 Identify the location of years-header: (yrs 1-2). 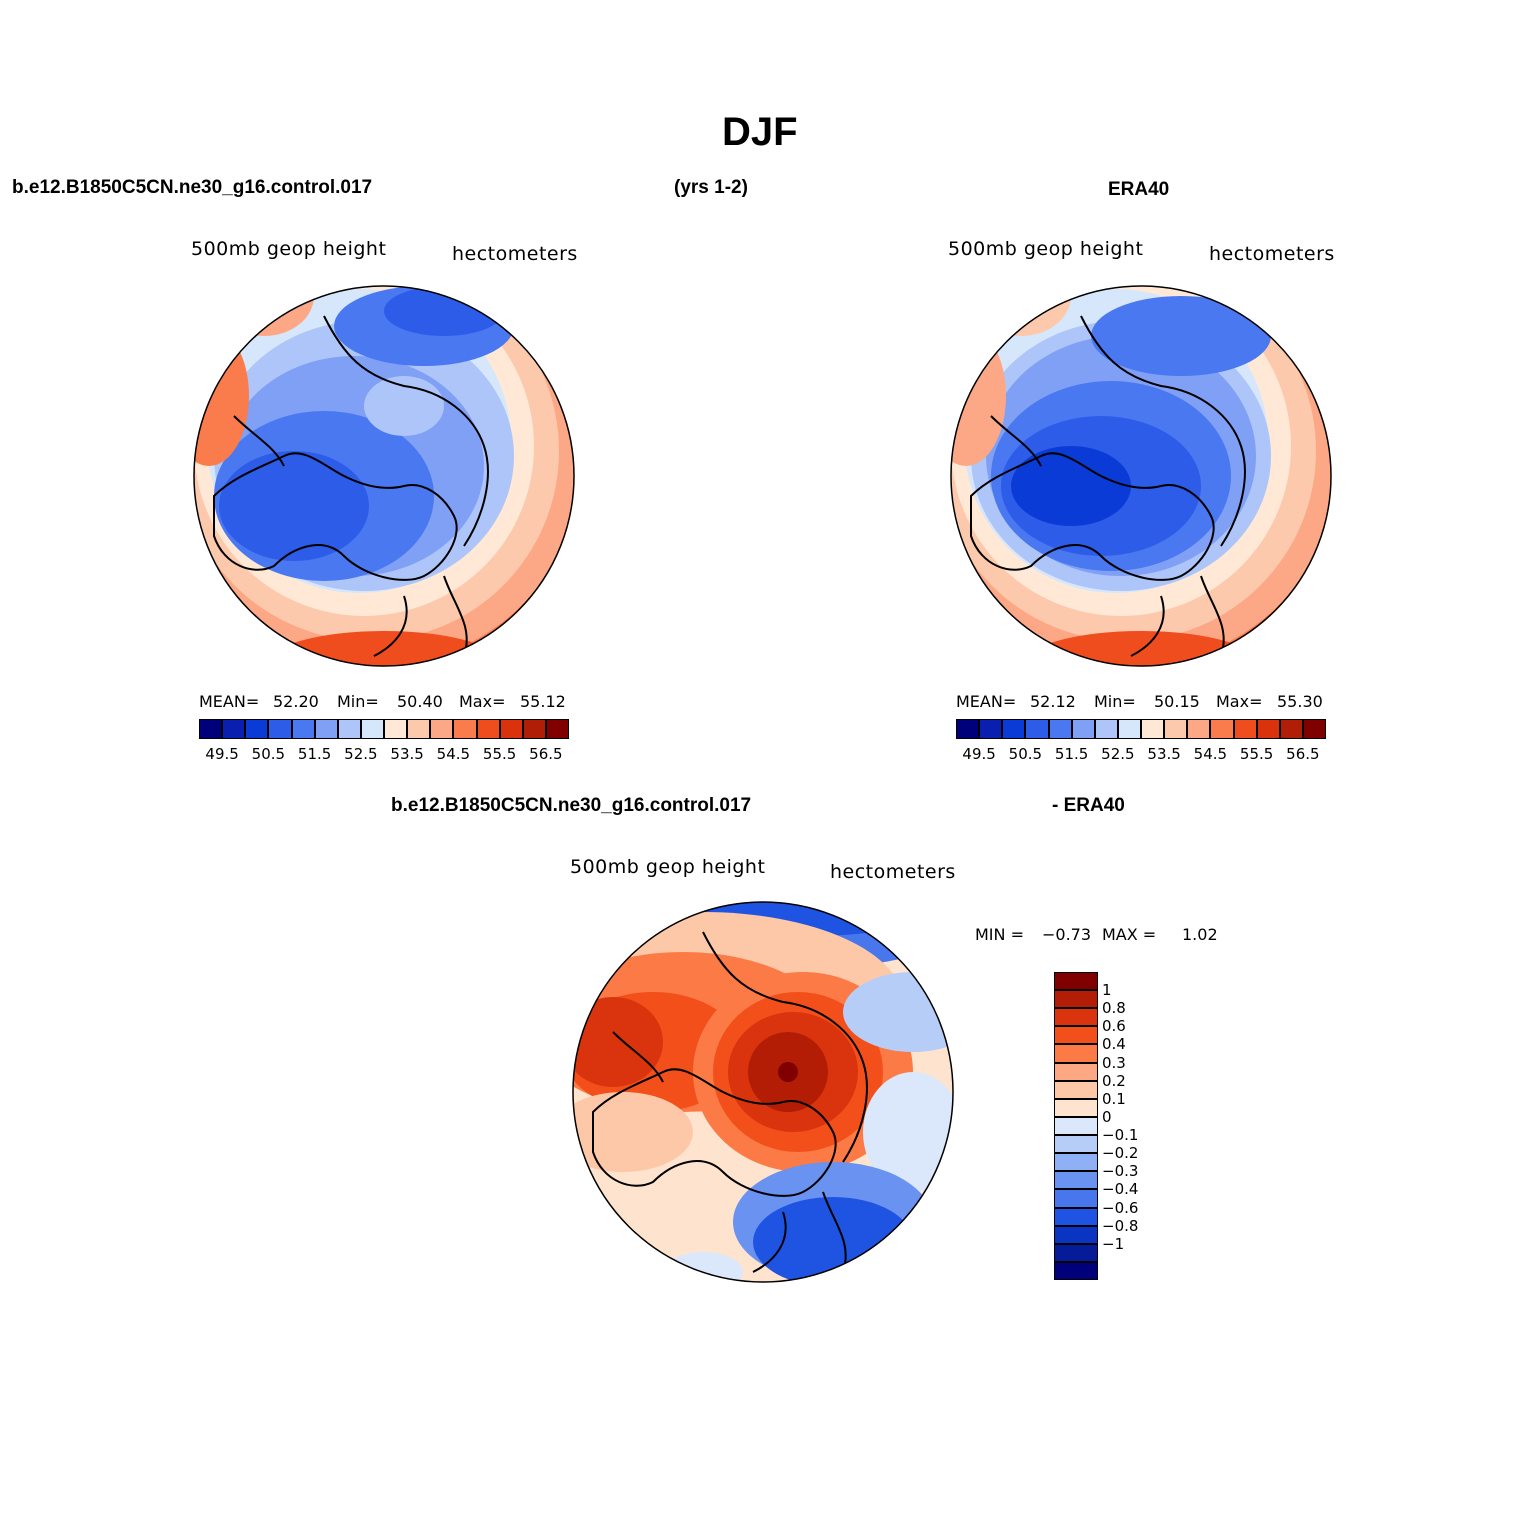
(711, 187).